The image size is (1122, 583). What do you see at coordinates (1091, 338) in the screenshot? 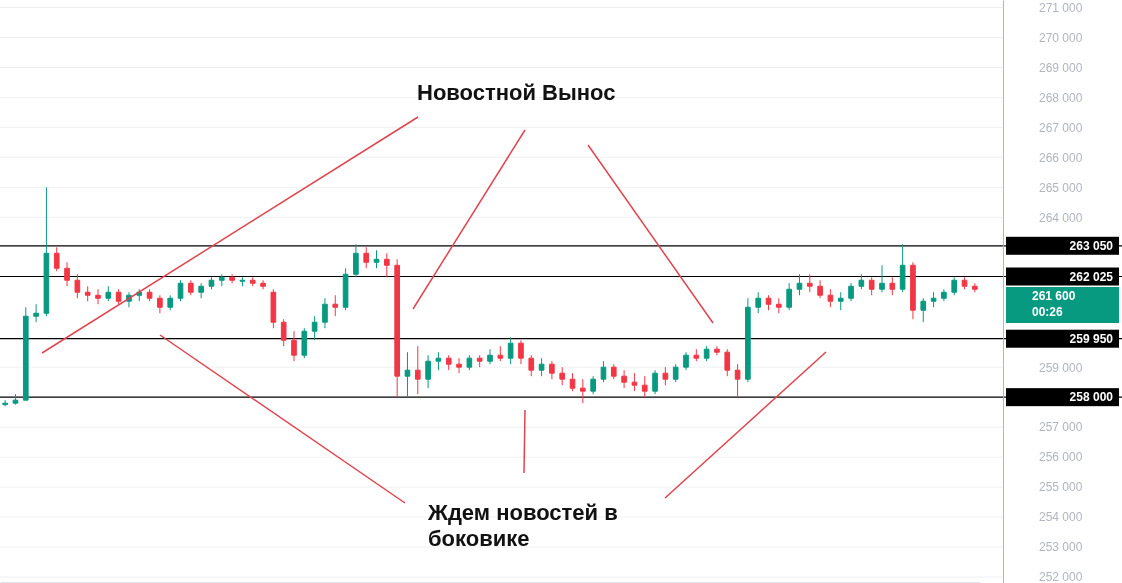
I see `ref-line-label: 259 950` at bounding box center [1091, 338].